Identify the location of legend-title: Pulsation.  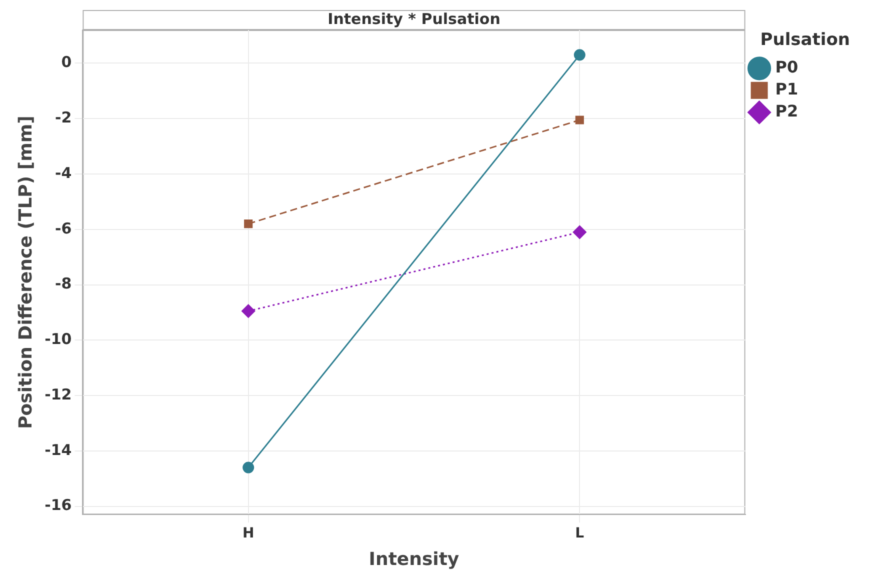
(805, 40).